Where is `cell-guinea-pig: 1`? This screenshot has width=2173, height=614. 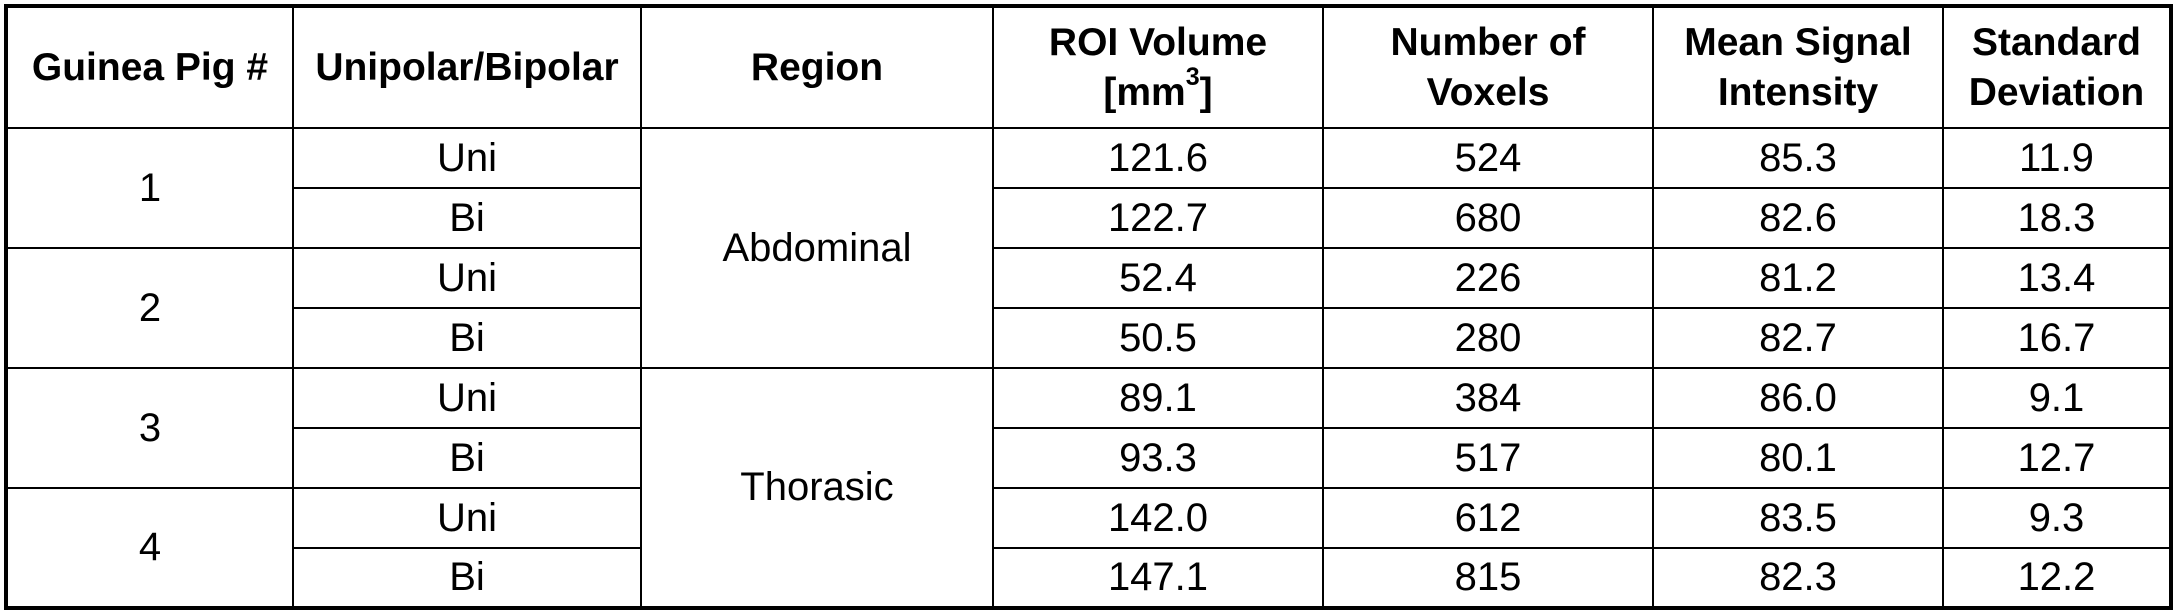
cell-guinea-pig: 1 is located at coordinates (149, 188).